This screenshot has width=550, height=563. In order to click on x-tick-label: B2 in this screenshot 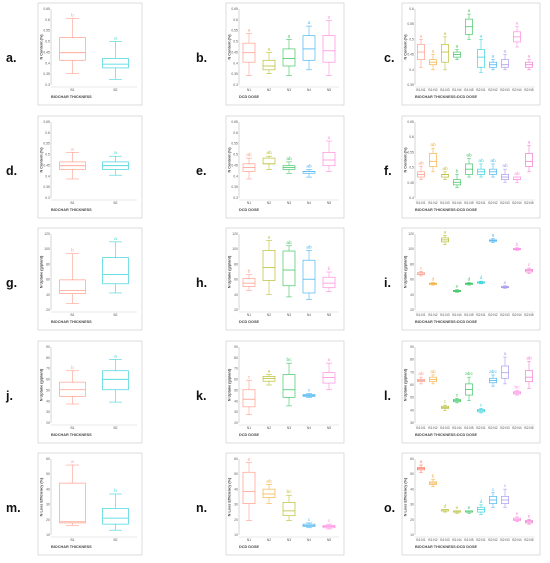, I will do `click(115, 203)`.